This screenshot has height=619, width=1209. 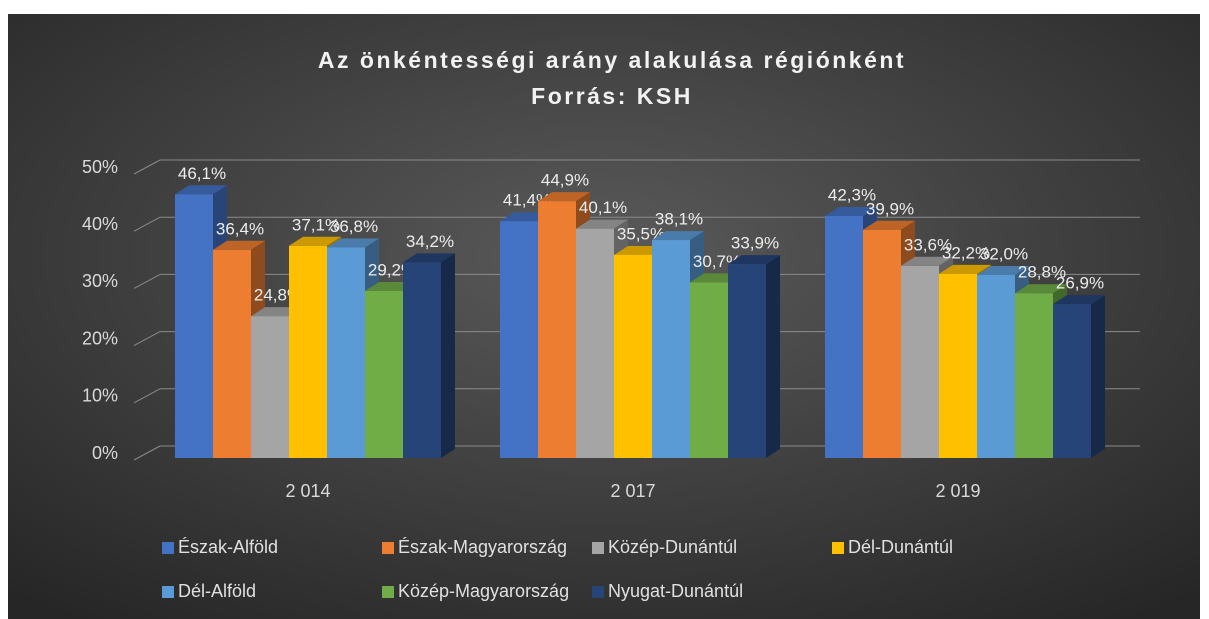 I want to click on legend-label: Észak-Magyarország, so click(x=482, y=547).